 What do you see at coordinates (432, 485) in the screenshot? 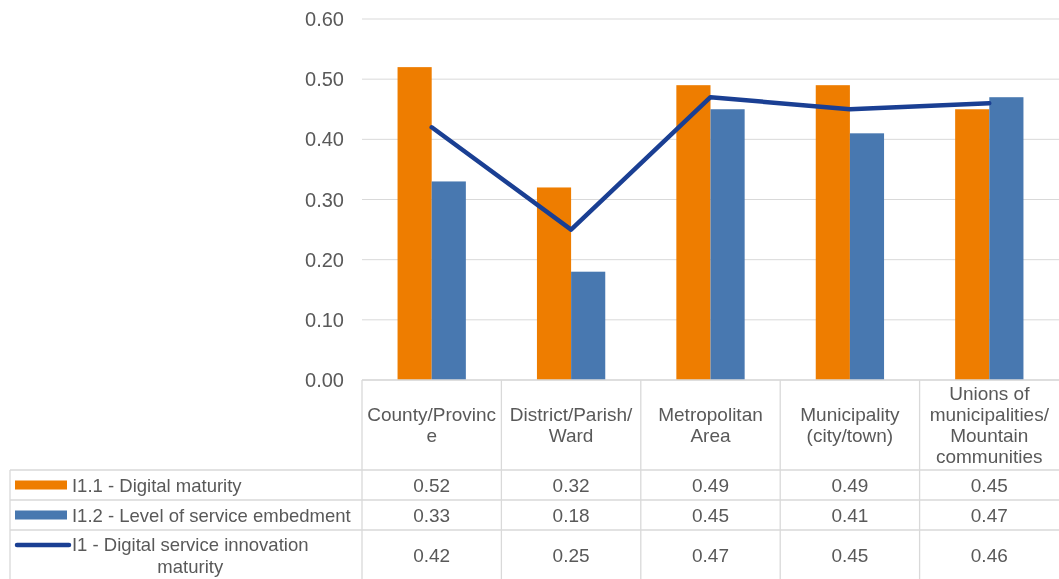
I see `data-label: 0.52` at bounding box center [432, 485].